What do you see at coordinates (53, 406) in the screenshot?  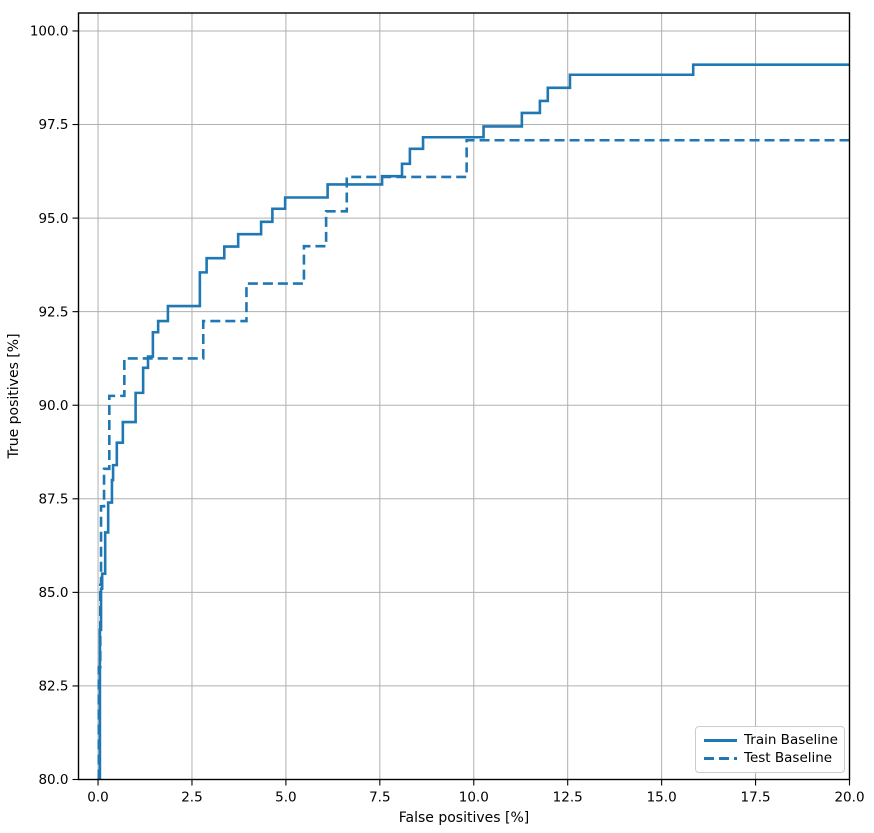 I see `y-tick-label: 90.0` at bounding box center [53, 406].